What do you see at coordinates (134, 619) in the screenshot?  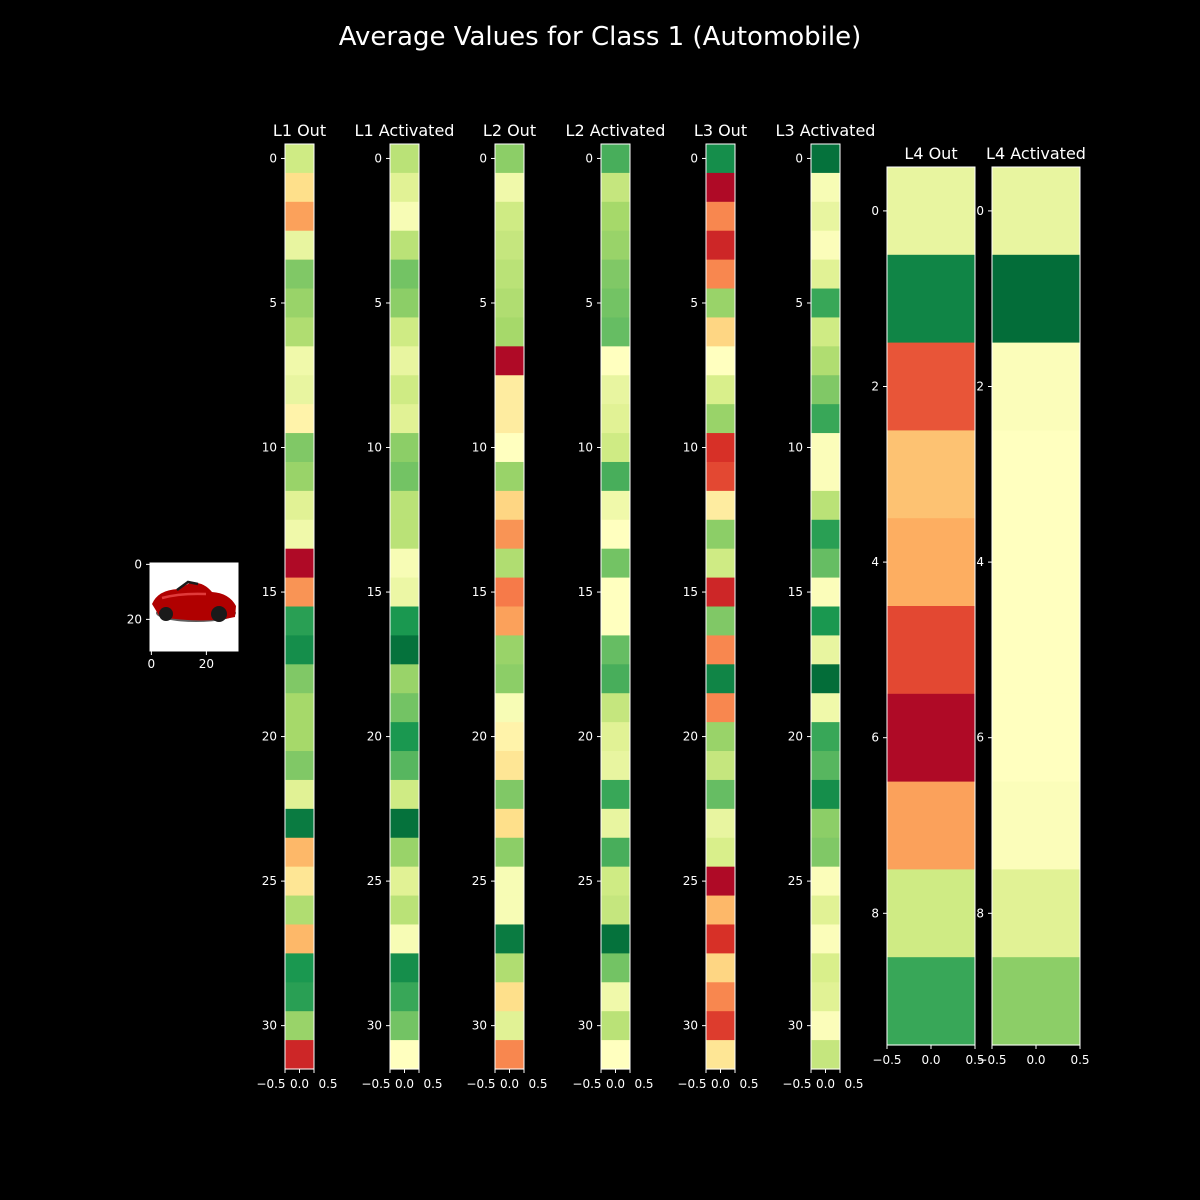 I see `thumb-ytick-label: 20` at bounding box center [134, 619].